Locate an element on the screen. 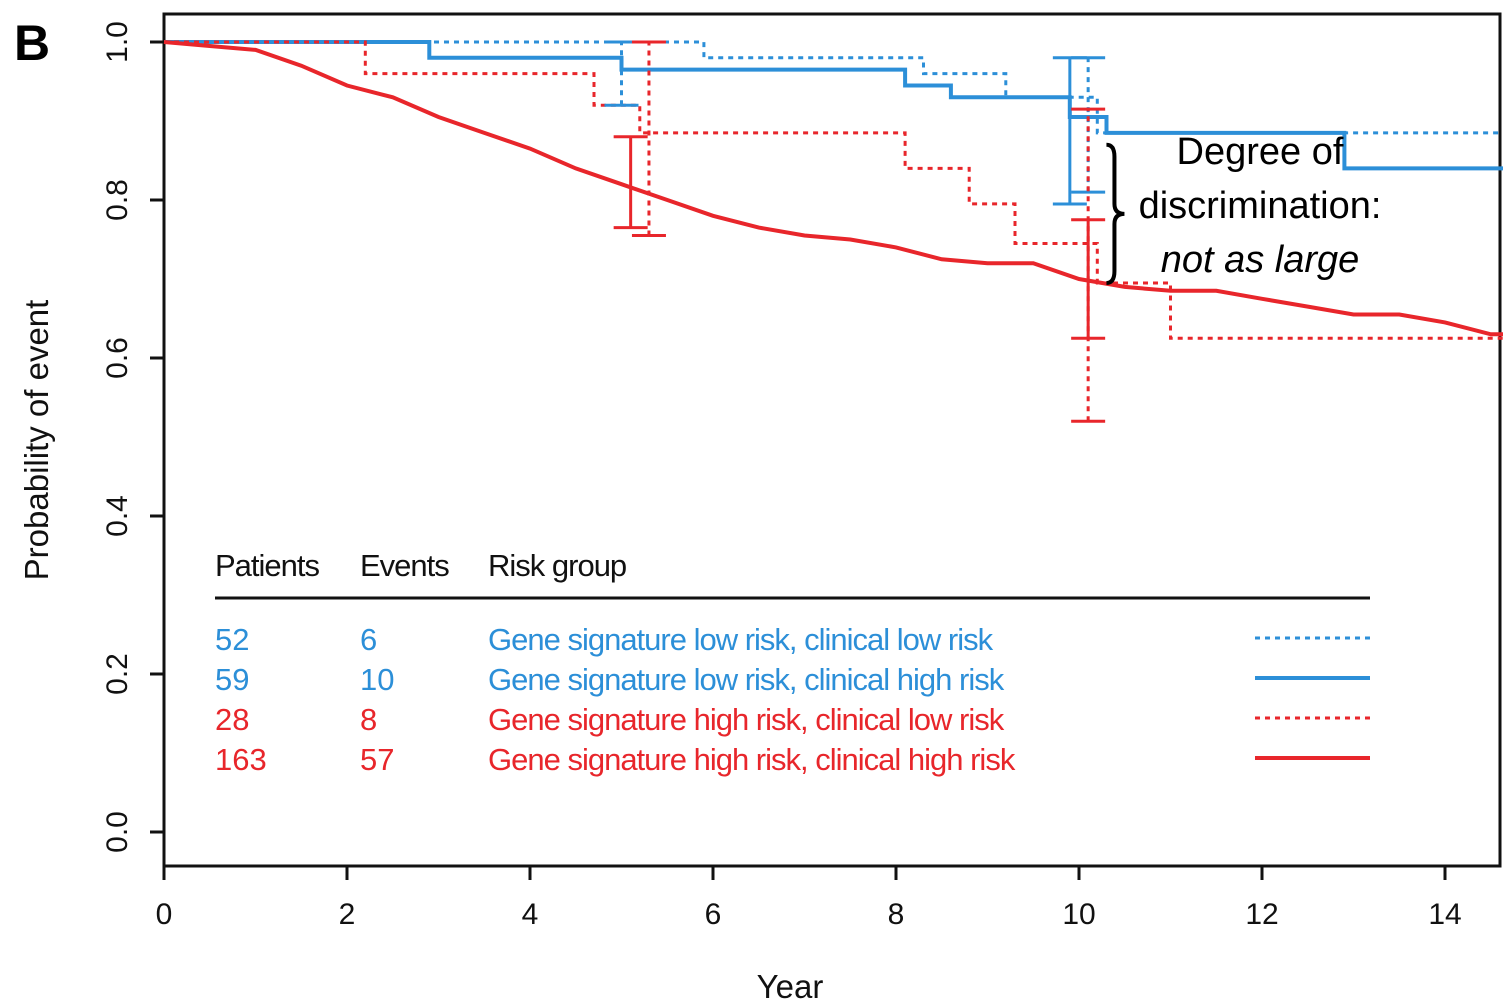 This screenshot has width=1503, height=1002. y-tick-label: 0.8 is located at coordinates (117, 200).